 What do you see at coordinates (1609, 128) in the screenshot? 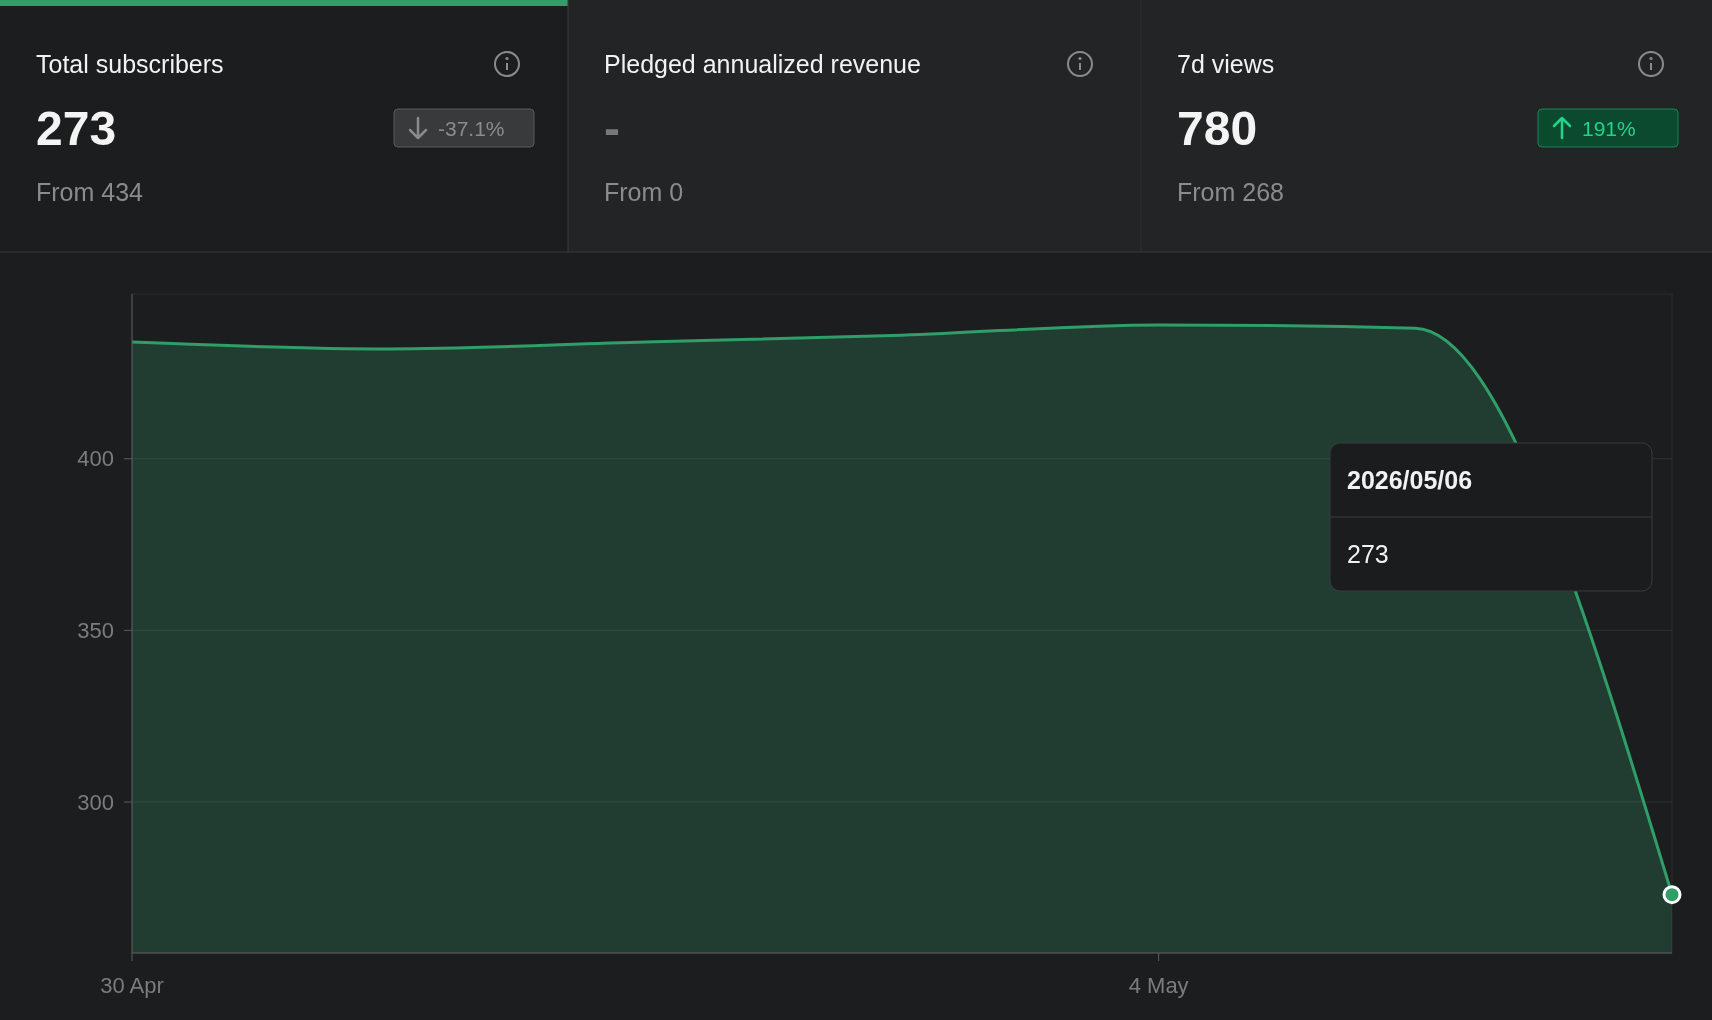
I see `data-label: 191%` at bounding box center [1609, 128].